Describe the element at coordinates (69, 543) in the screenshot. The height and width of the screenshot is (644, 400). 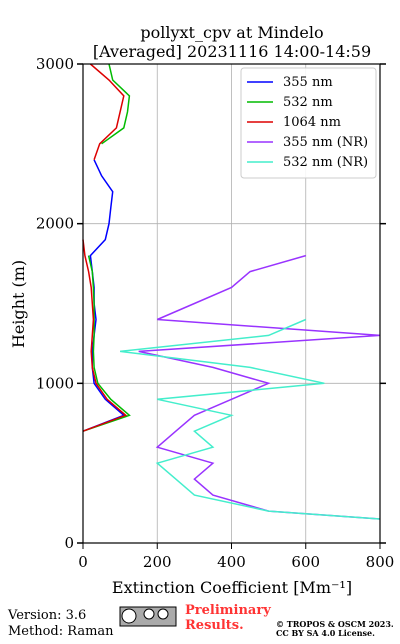
I see `y-tick-label: 0` at that location.